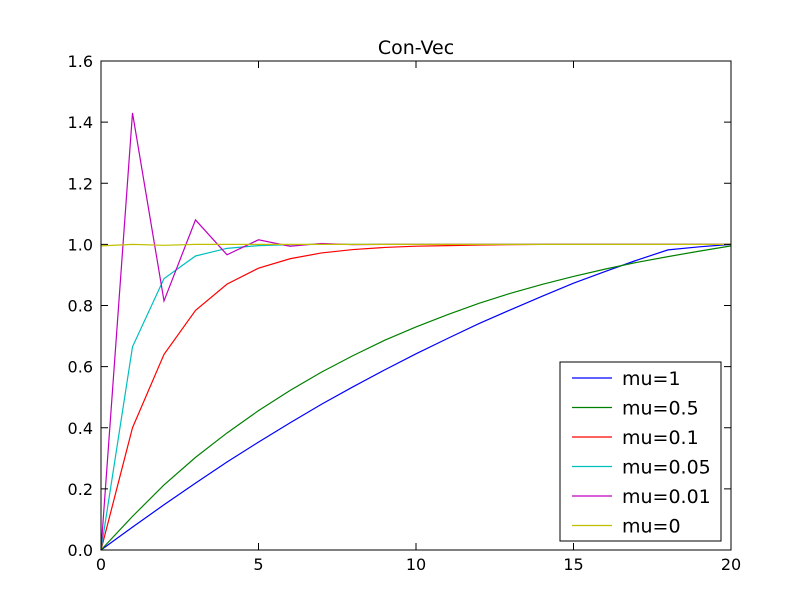 The image size is (812, 612). What do you see at coordinates (416, 564) in the screenshot?
I see `x-tick-label: 10` at bounding box center [416, 564].